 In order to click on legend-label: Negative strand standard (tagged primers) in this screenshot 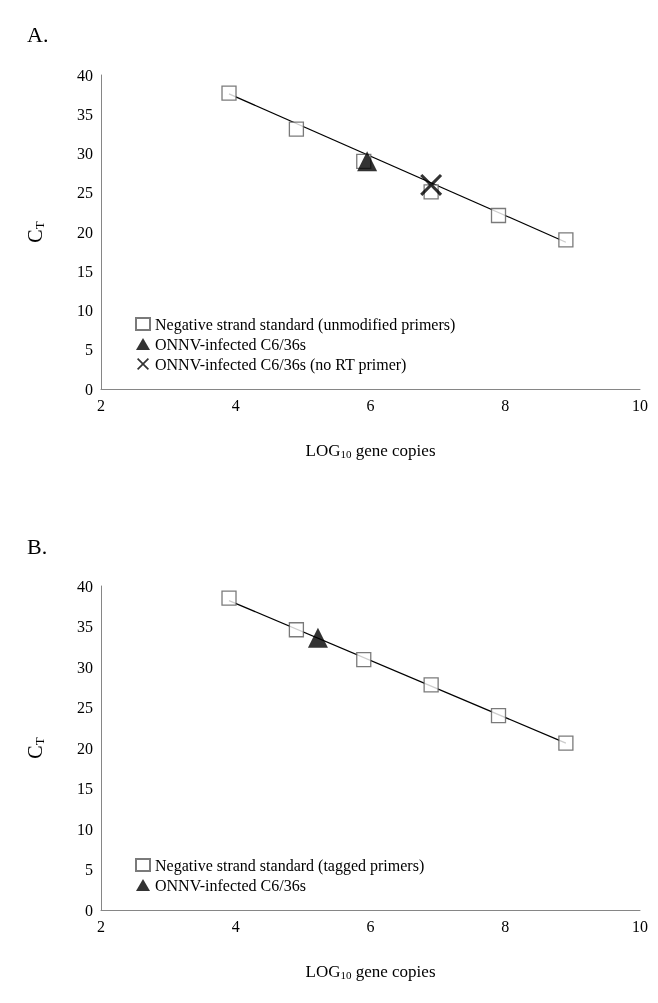, I will do `click(290, 865)`.